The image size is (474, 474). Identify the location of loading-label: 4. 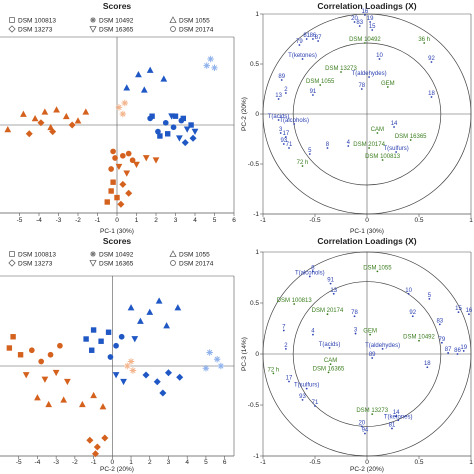
(313, 332).